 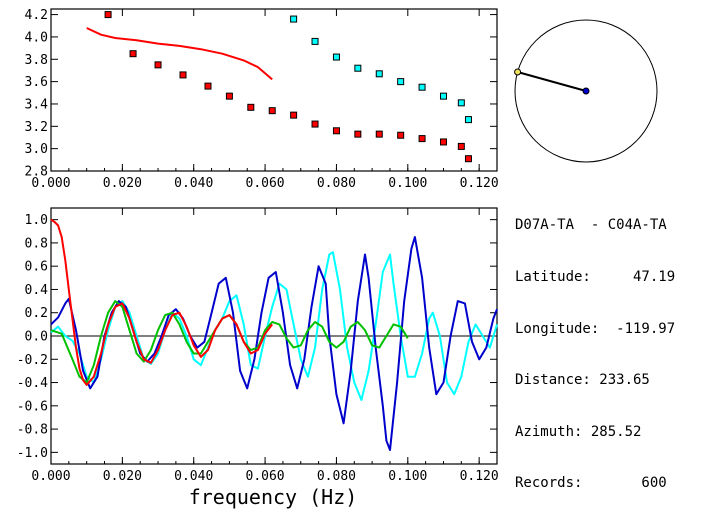 What do you see at coordinates (552, 81) in the screenshot?
I see `azimuth-line` at bounding box center [552, 81].